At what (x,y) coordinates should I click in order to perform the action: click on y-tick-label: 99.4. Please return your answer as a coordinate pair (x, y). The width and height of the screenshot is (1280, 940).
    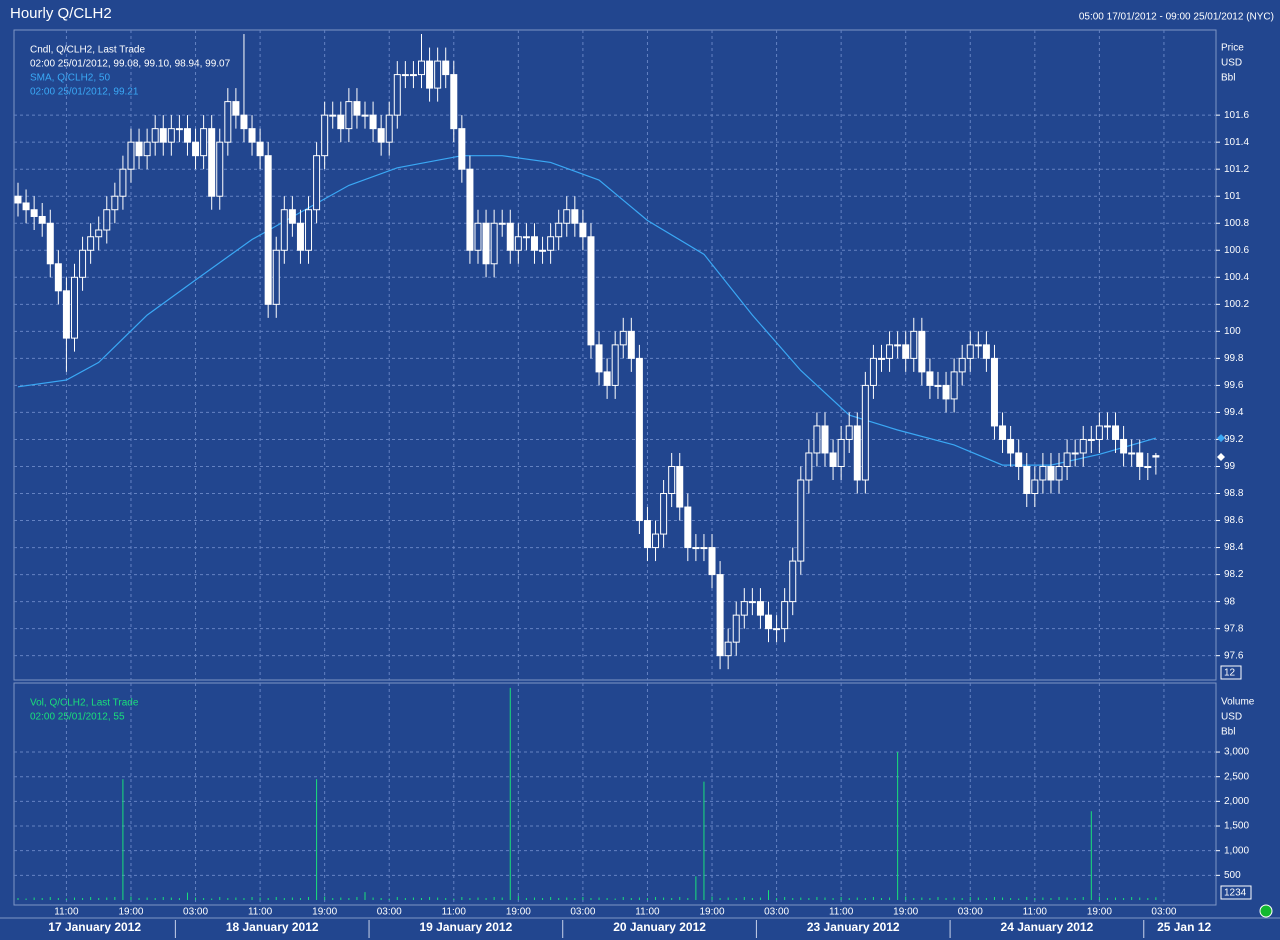
    Looking at the image, I should click on (1234, 412).